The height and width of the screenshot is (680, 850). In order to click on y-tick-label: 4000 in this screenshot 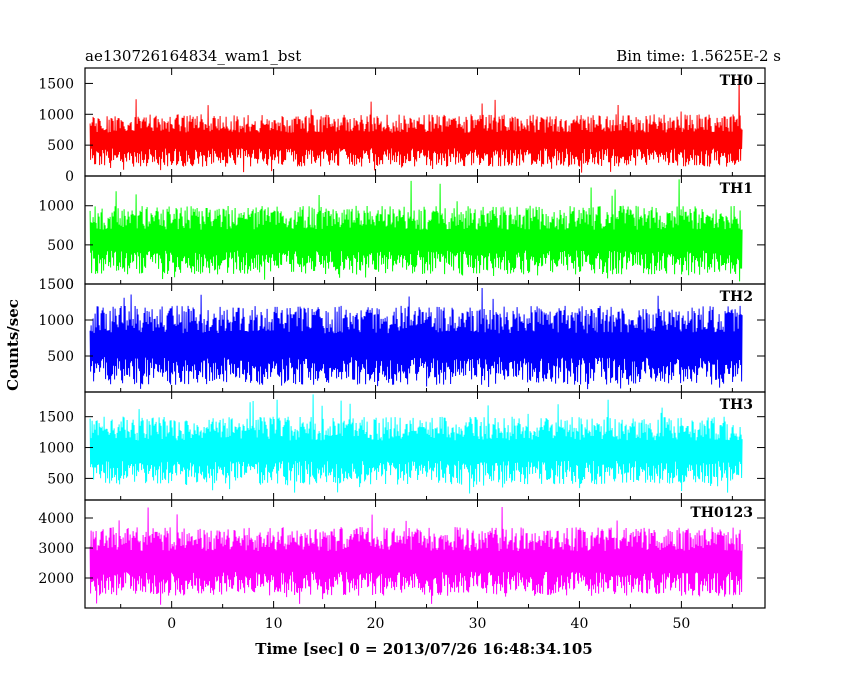, I will do `click(56, 519)`.